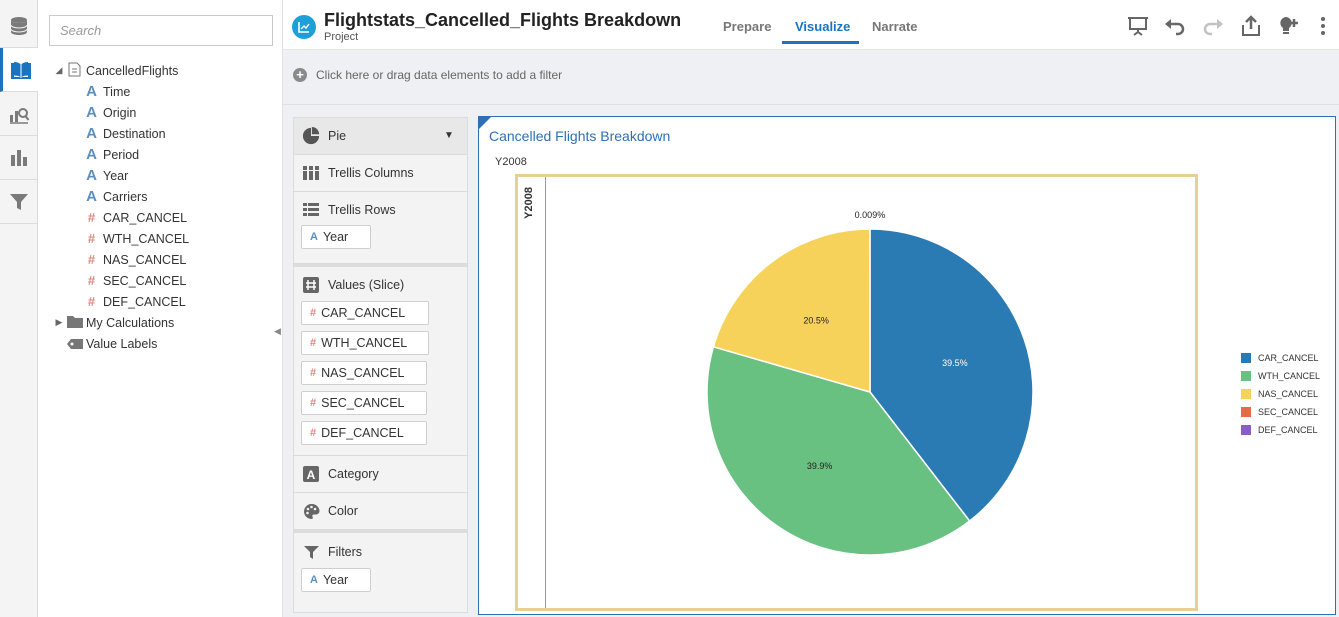 The height and width of the screenshot is (617, 1339). Describe the element at coordinates (449, 135) in the screenshot. I see `dropdown-caret-icon: ▼` at that location.